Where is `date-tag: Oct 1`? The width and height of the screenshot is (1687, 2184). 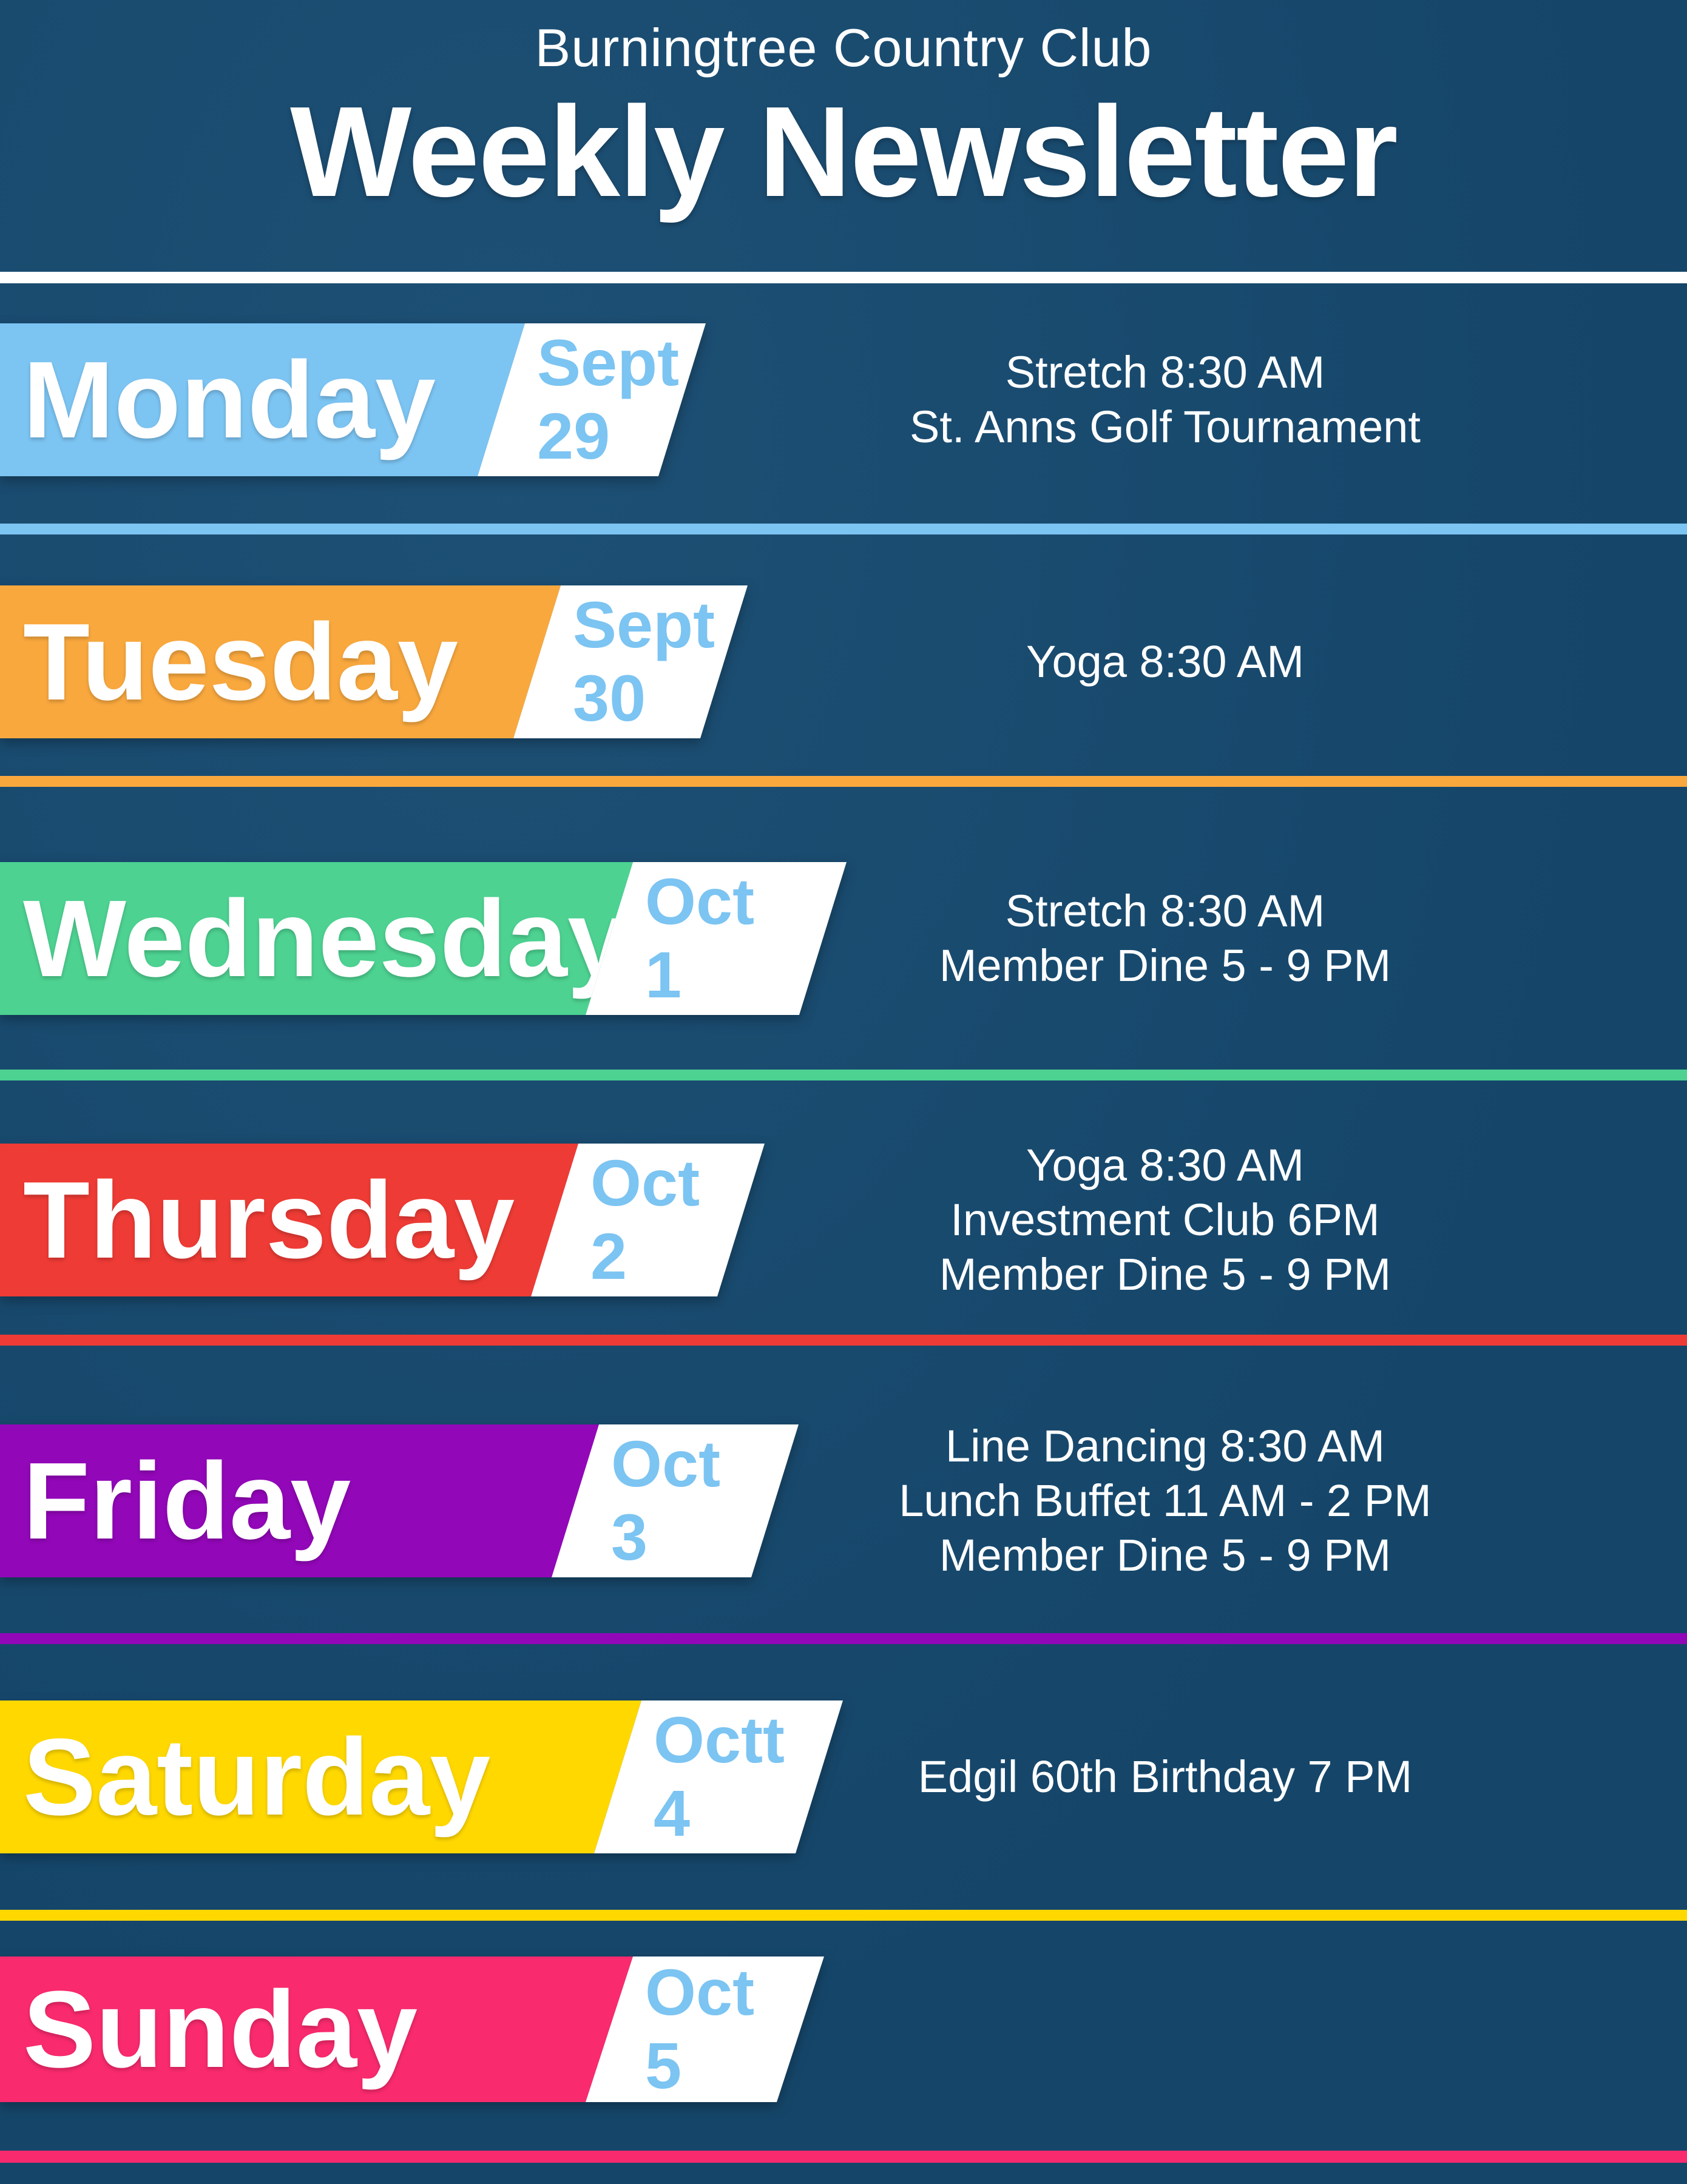 date-tag: Oct 1 is located at coordinates (716, 938).